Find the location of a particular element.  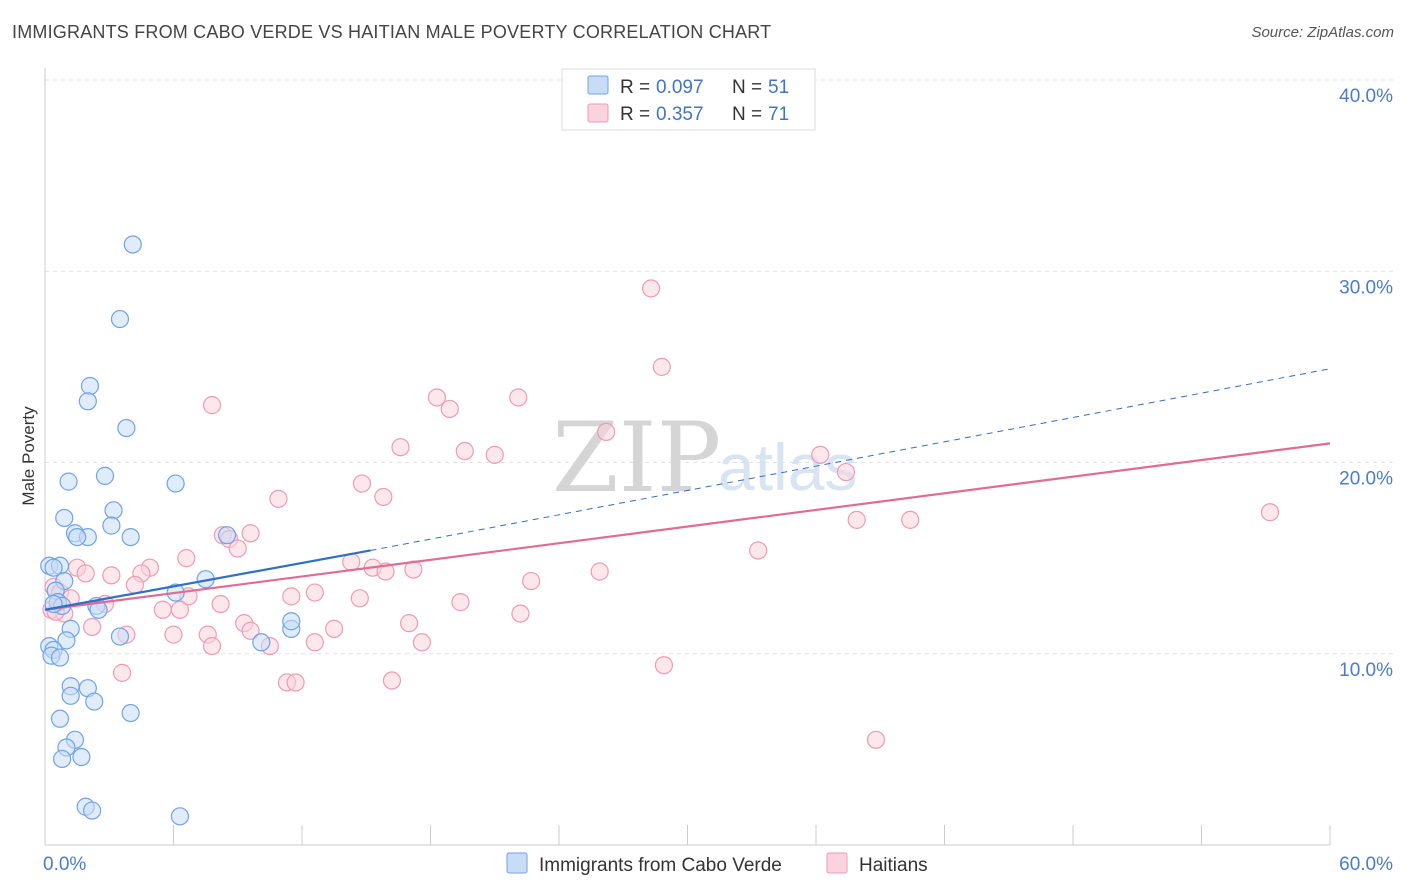

trend-line-cabo-verde is located at coordinates (207, 580).